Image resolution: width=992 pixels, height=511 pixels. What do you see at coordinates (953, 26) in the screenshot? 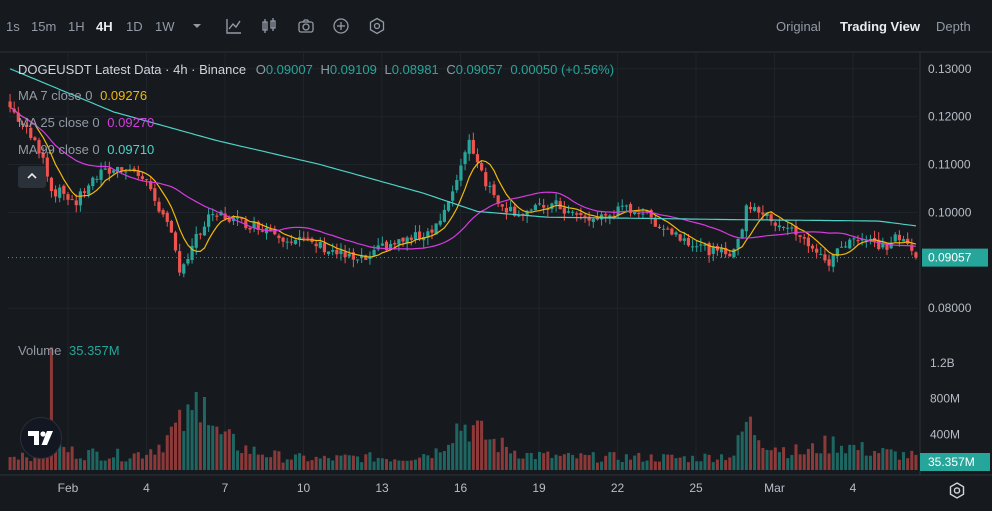
I see `view-depth: Depth` at bounding box center [953, 26].